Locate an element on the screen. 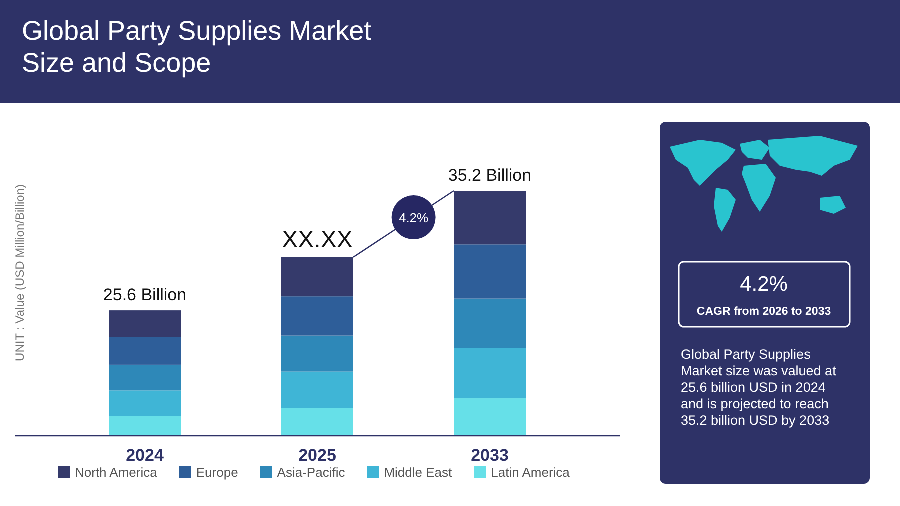 The height and width of the screenshot is (506, 900). chart-title: Global Party Supplies Market Size and Scope is located at coordinates (197, 47).